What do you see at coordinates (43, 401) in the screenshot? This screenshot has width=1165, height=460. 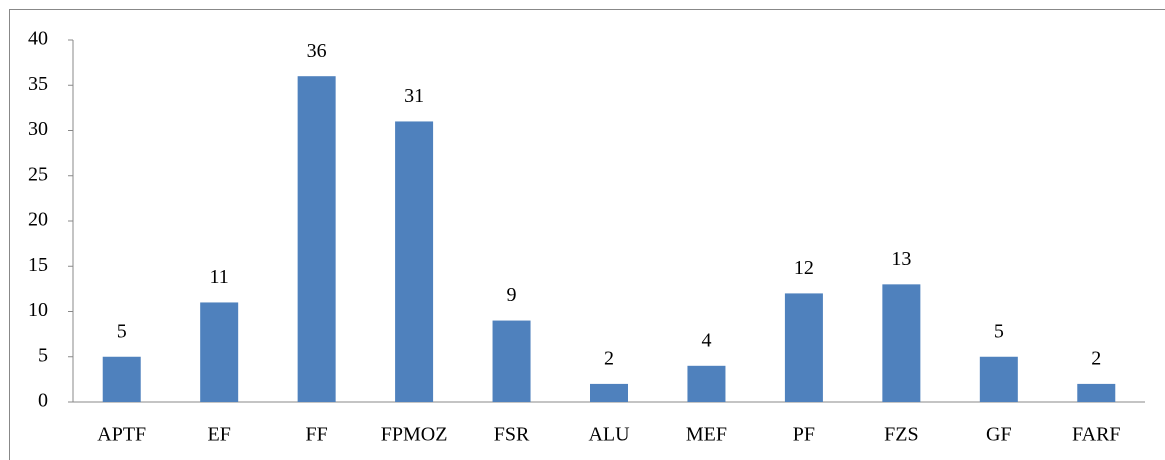 I see `y-tick-label: 0` at bounding box center [43, 401].